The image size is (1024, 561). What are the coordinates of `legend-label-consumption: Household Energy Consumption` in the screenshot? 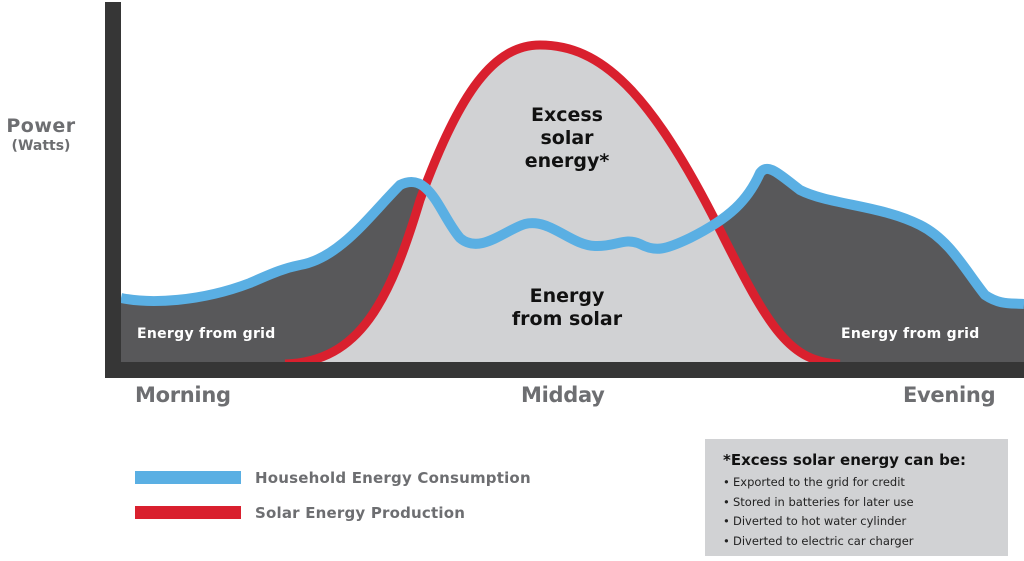 It's located at (393, 477).